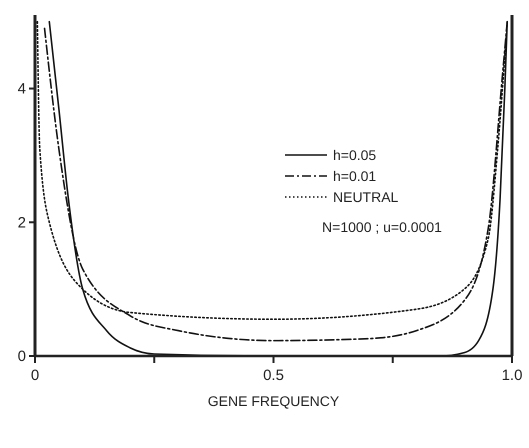 This screenshot has height=448, width=529. I want to click on legend-label: NEUTRAL, so click(366, 197).